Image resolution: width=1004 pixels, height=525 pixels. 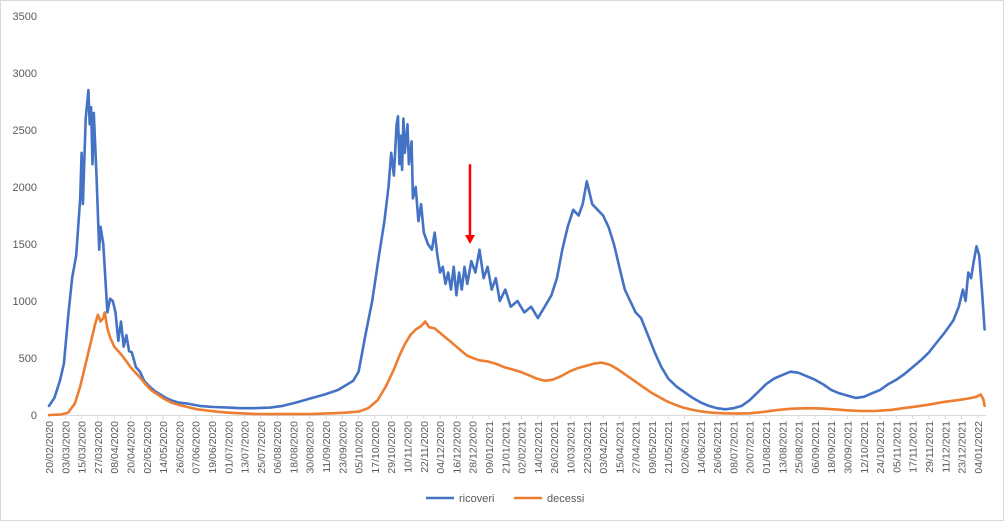 I want to click on x-tick-label: 03/03/2020, so click(x=66, y=447).